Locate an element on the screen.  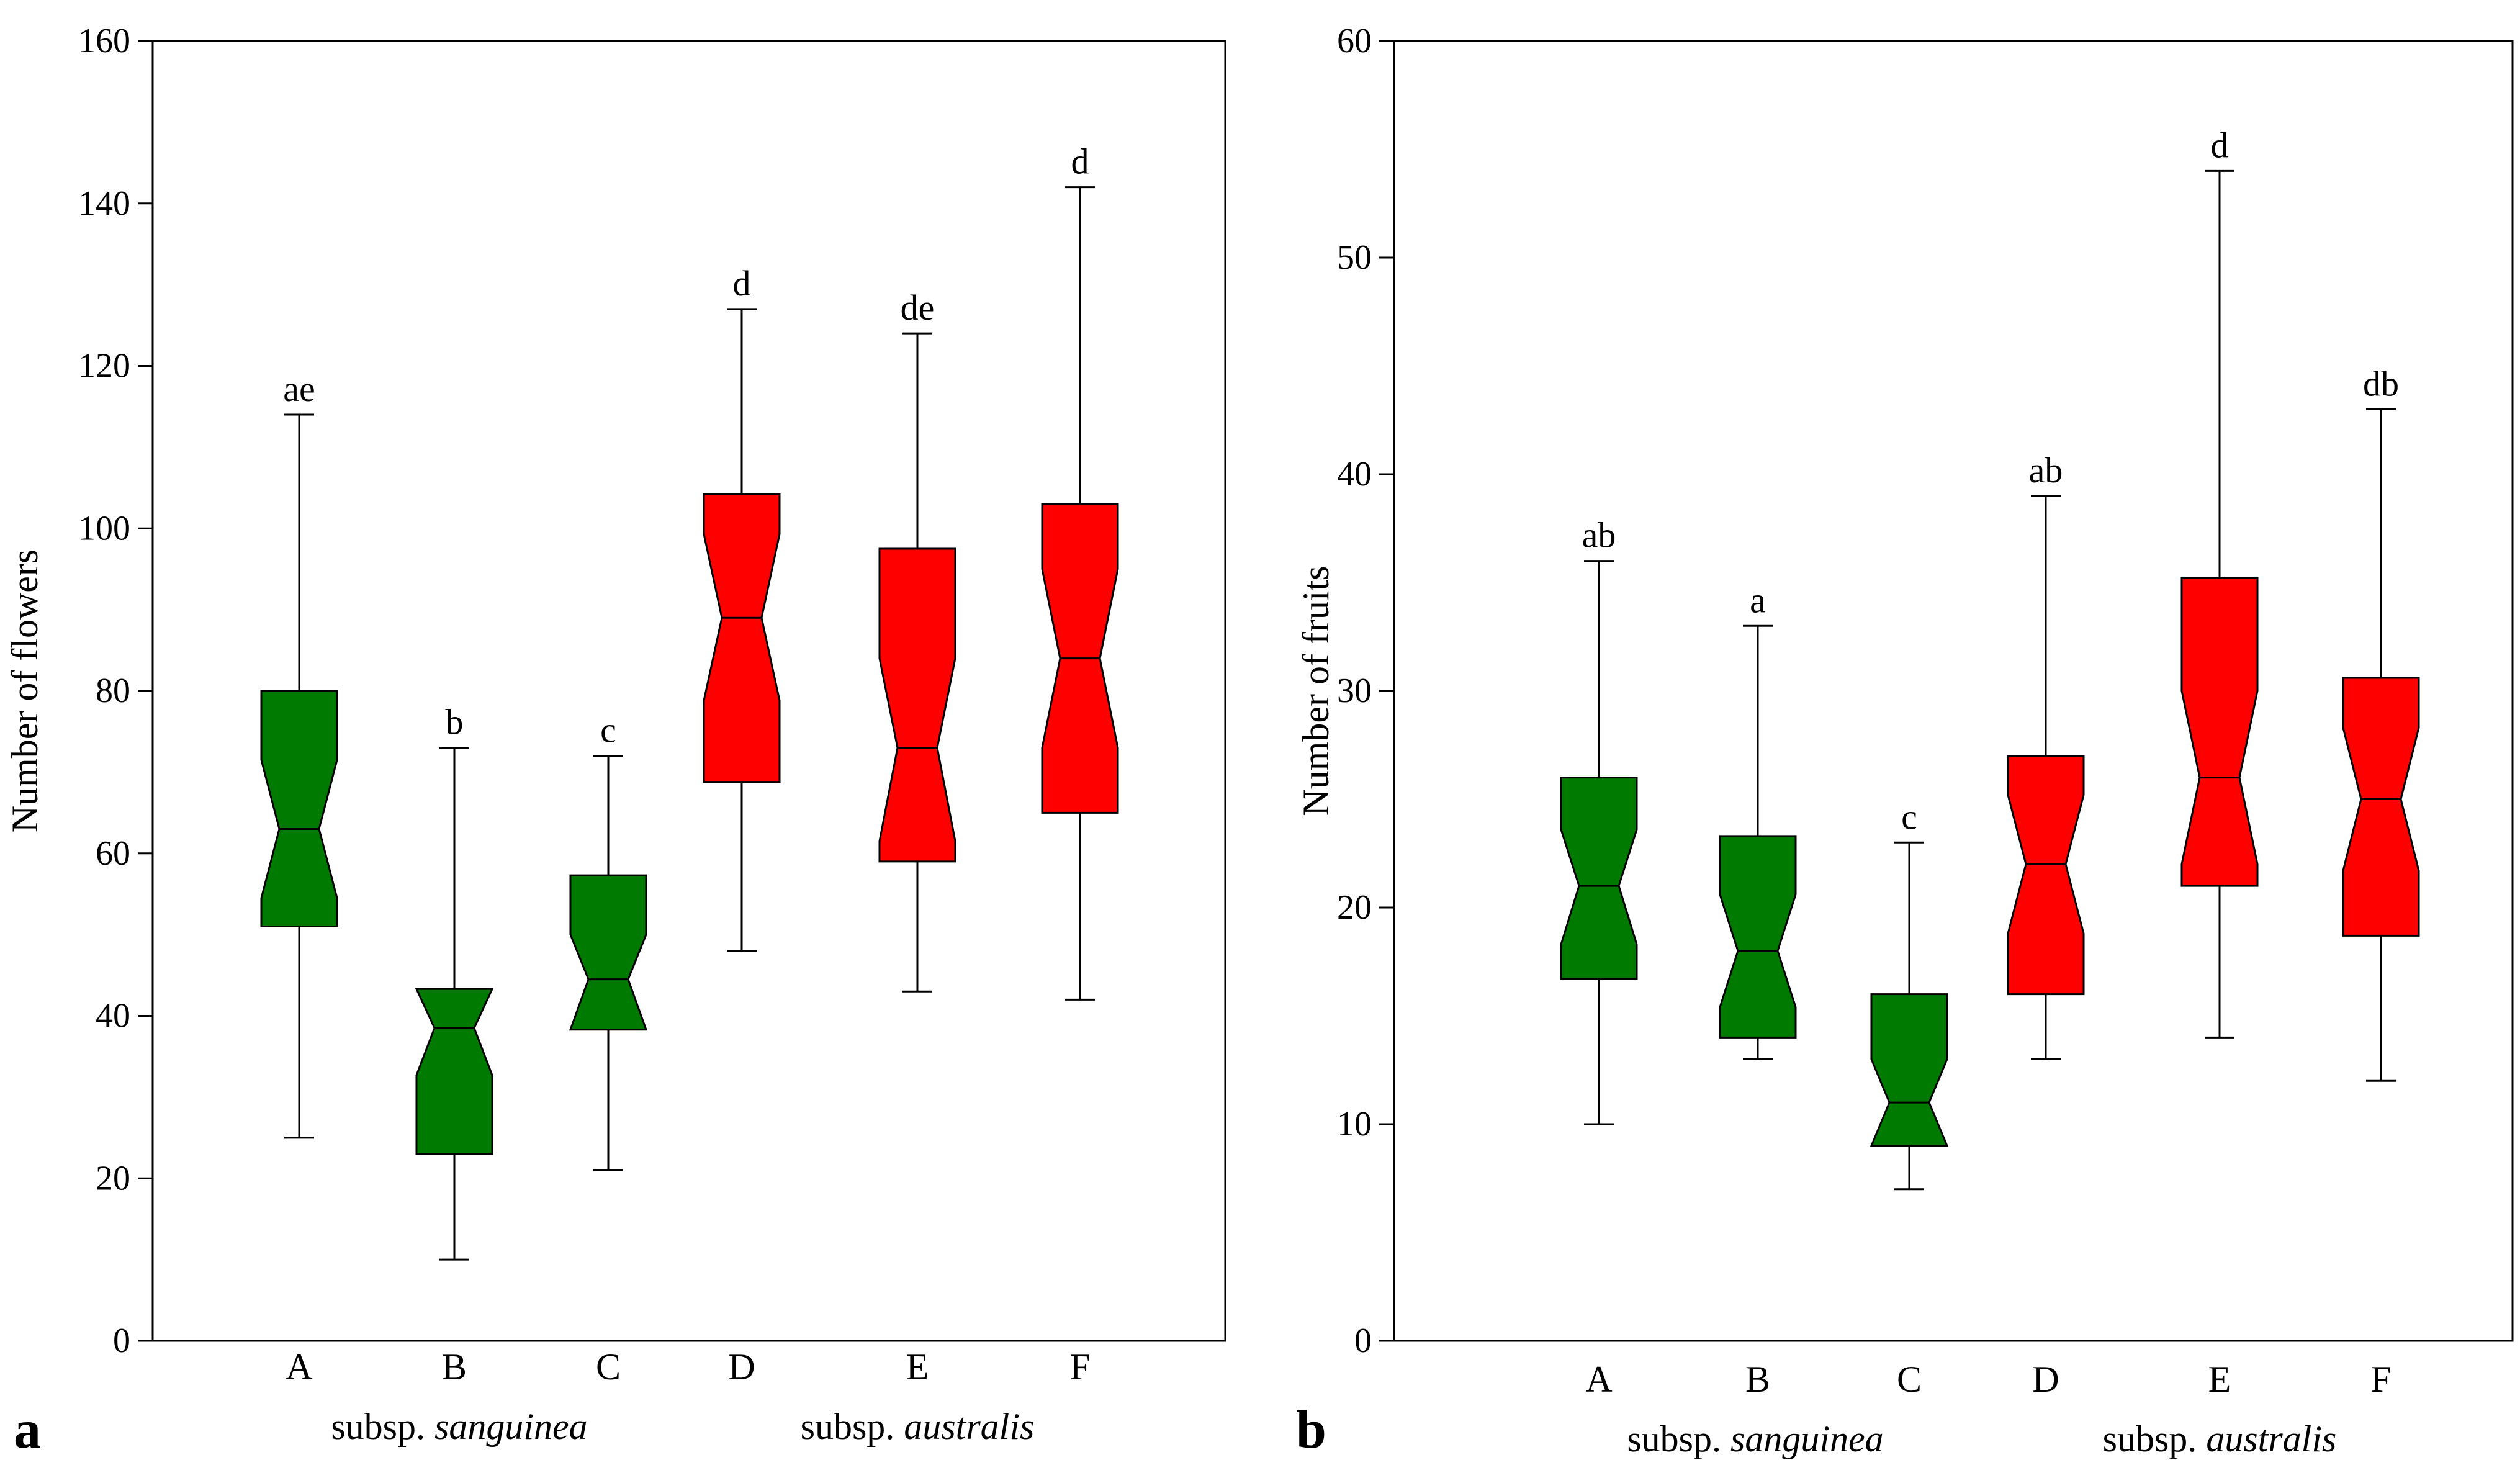
box-A: ae is located at coordinates (299, 754).